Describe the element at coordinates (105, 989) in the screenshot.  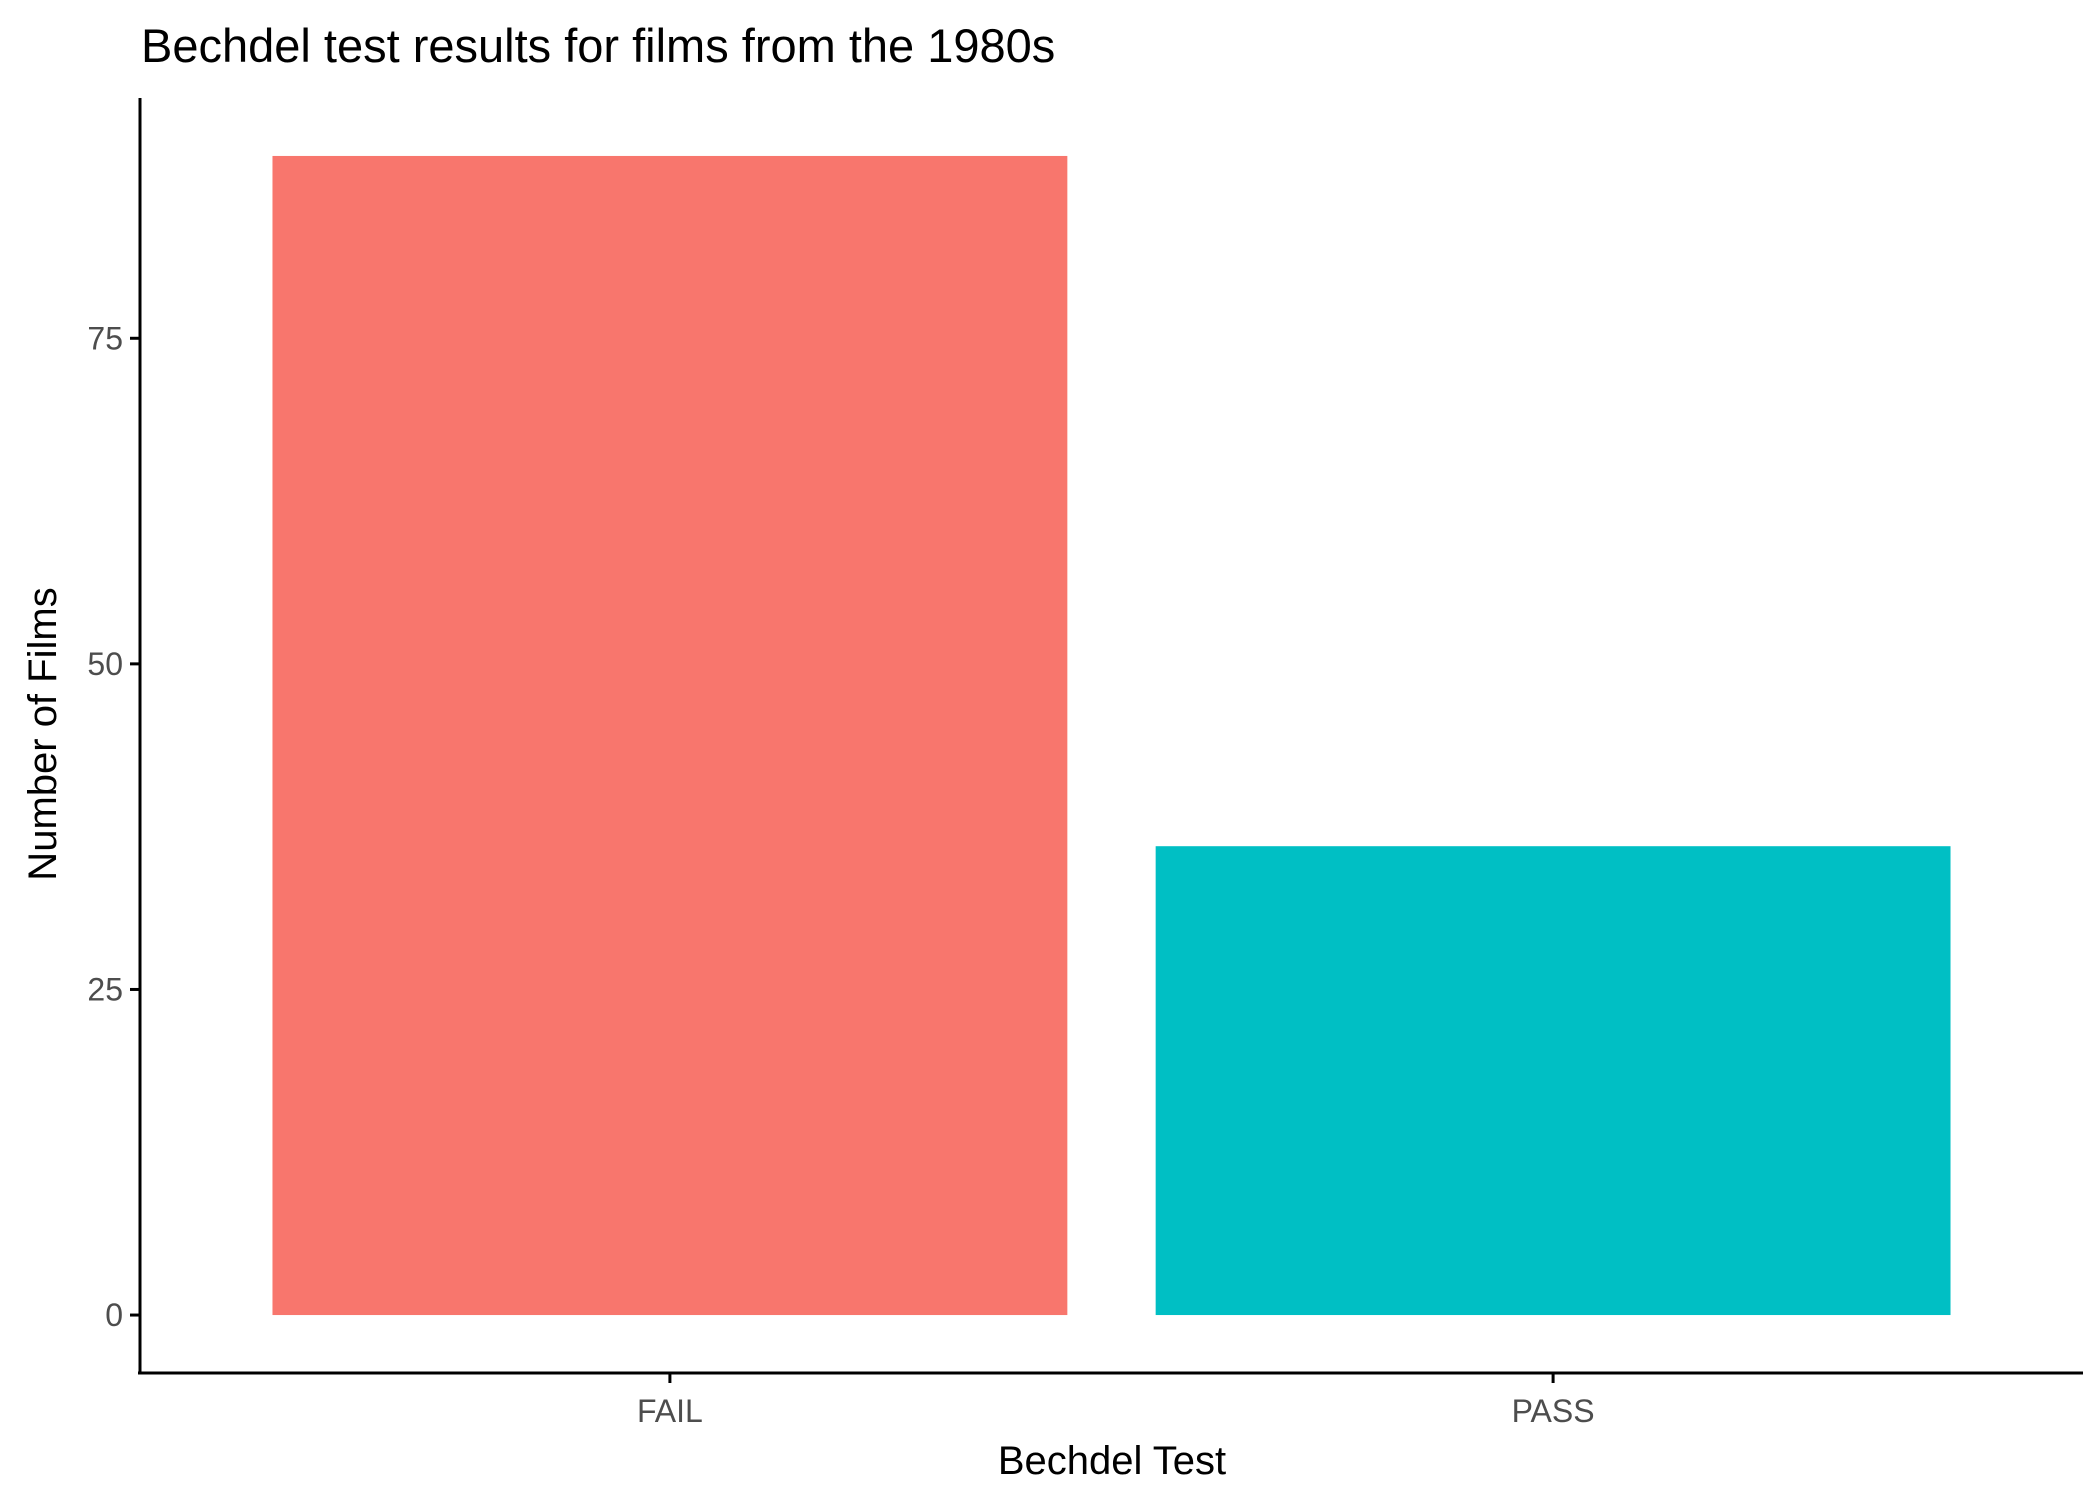
I see `y-tick-label: 25` at that location.